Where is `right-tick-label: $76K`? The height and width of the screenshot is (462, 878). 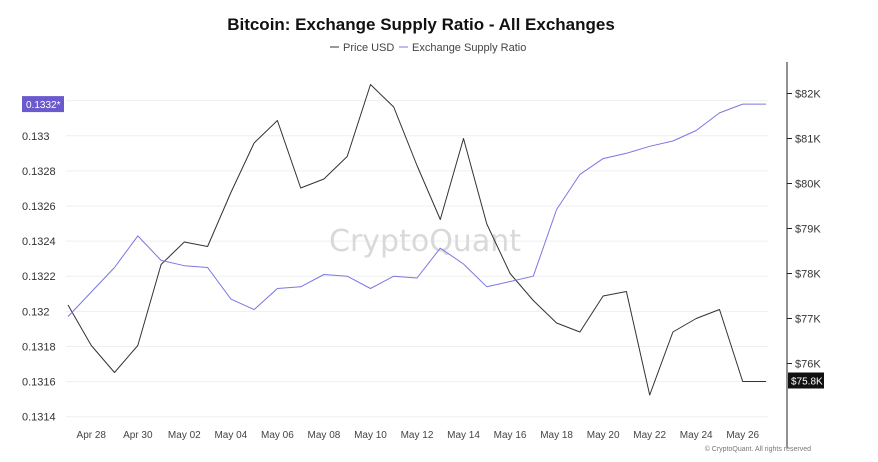
right-tick-label: $76K is located at coordinates (808, 365).